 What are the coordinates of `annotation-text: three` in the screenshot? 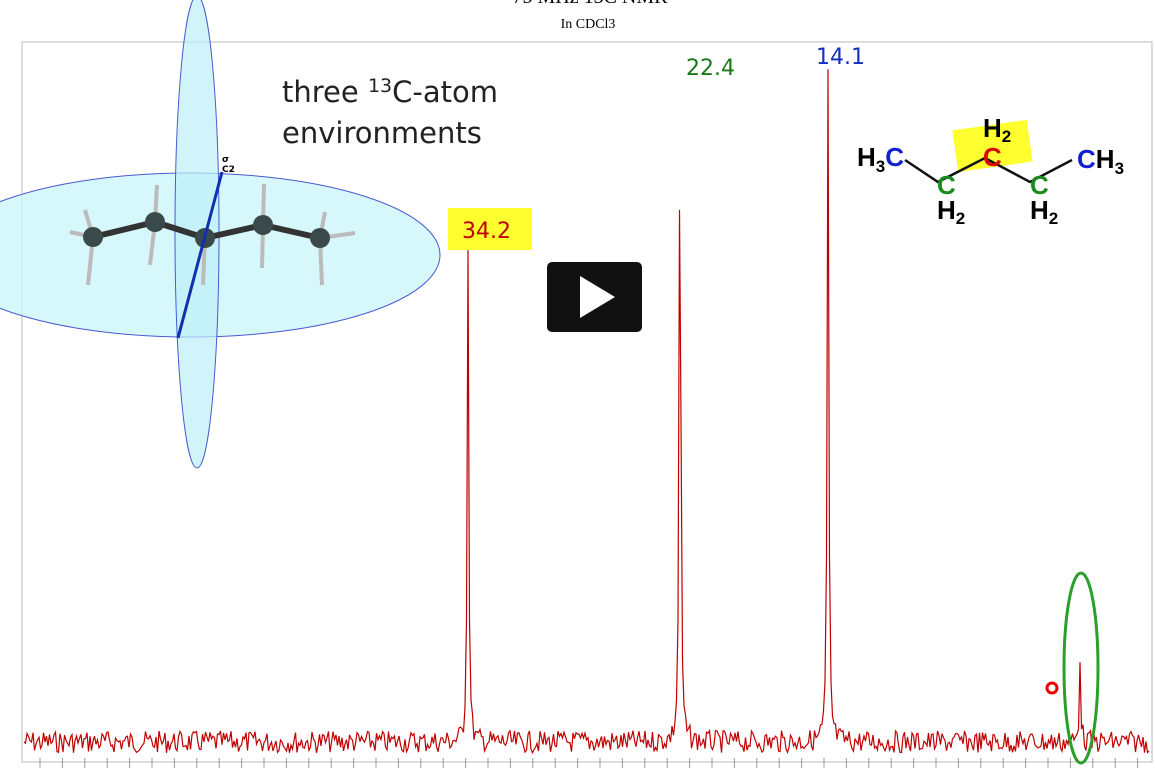 It's located at (325, 92).